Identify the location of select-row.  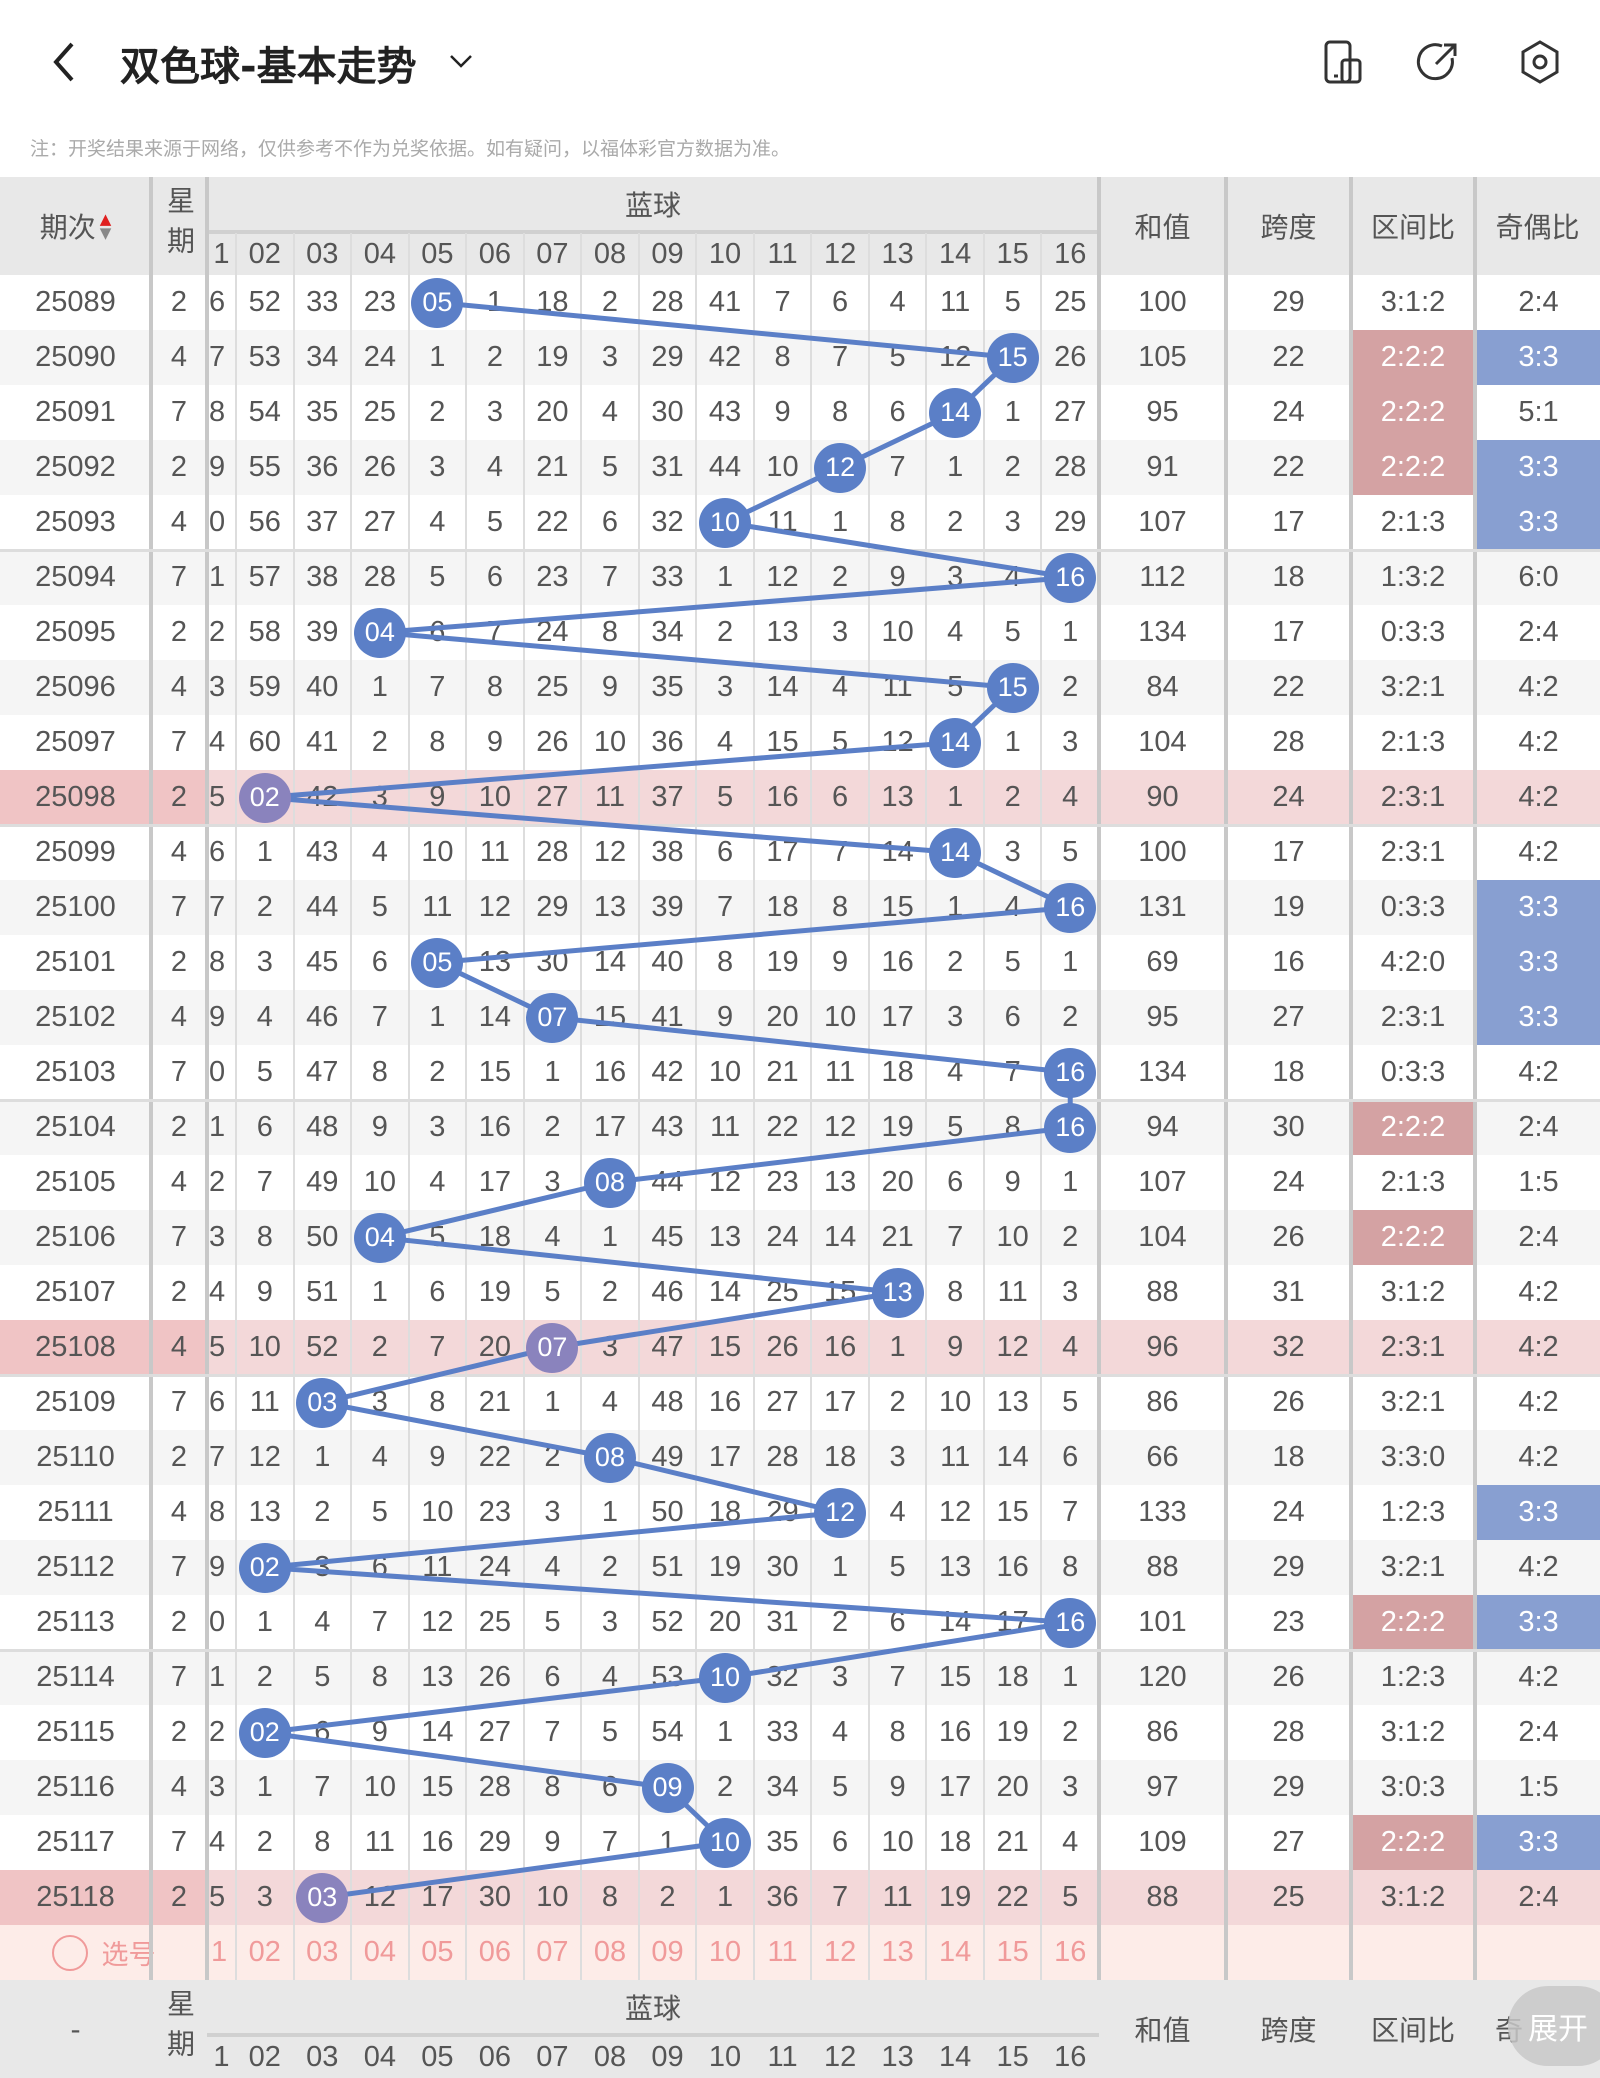
(800, 1952).